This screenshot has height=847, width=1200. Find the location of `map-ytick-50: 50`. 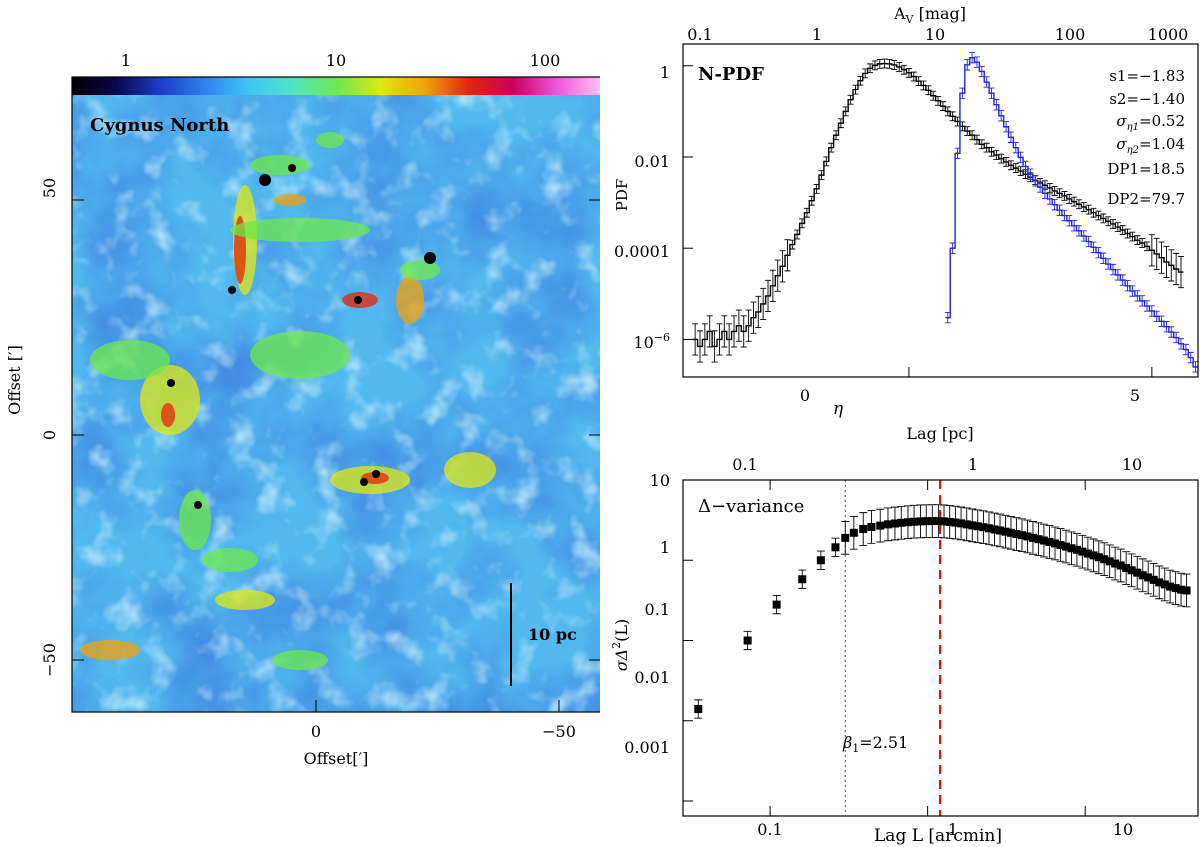

map-ytick-50: 50 is located at coordinates (49, 188).